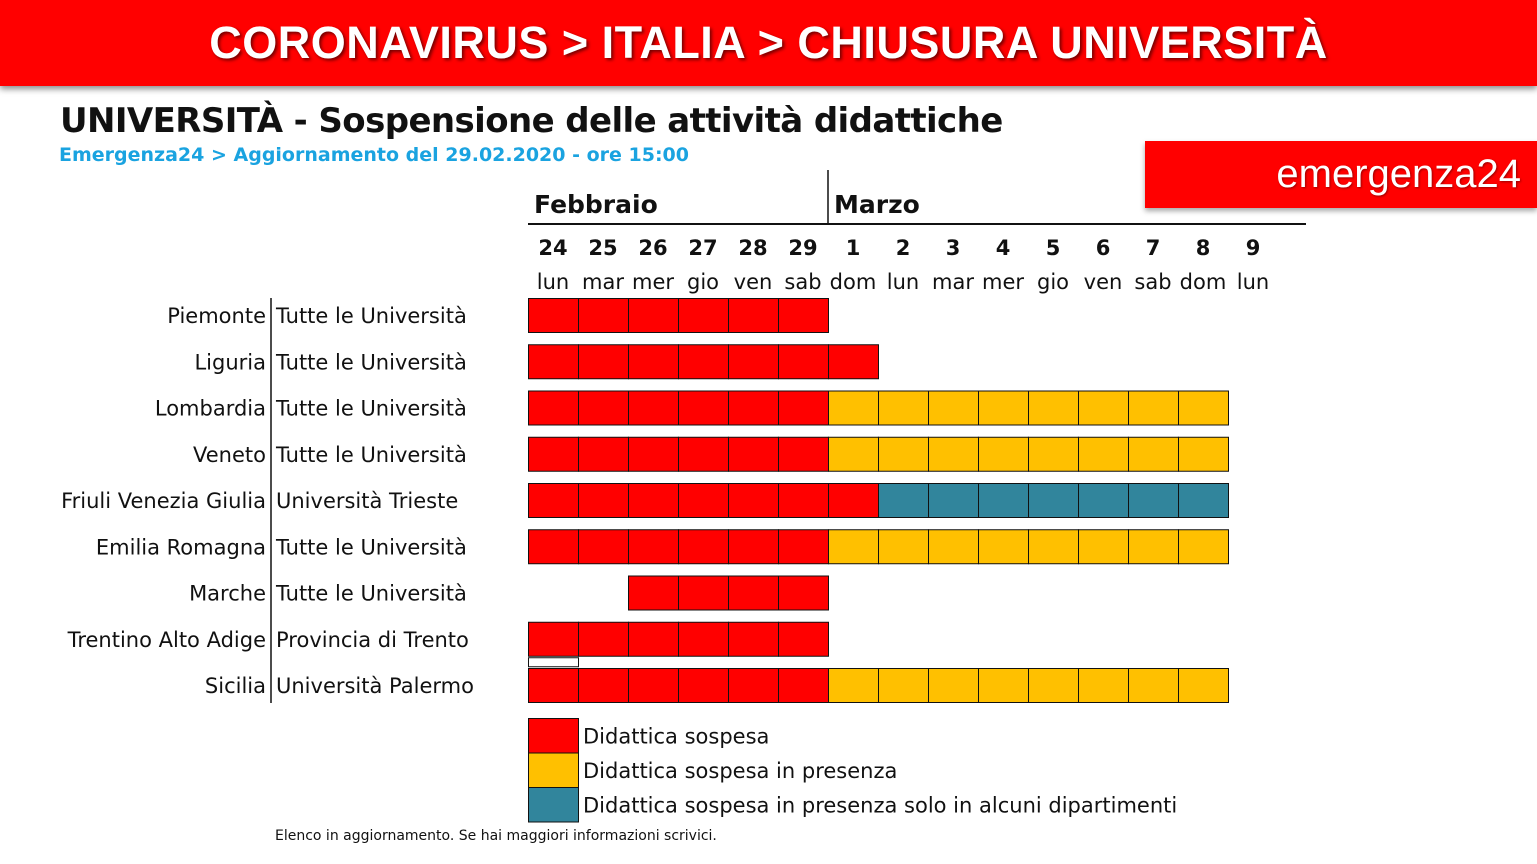  What do you see at coordinates (1203, 248) in the screenshot?
I see `day-number: 8` at bounding box center [1203, 248].